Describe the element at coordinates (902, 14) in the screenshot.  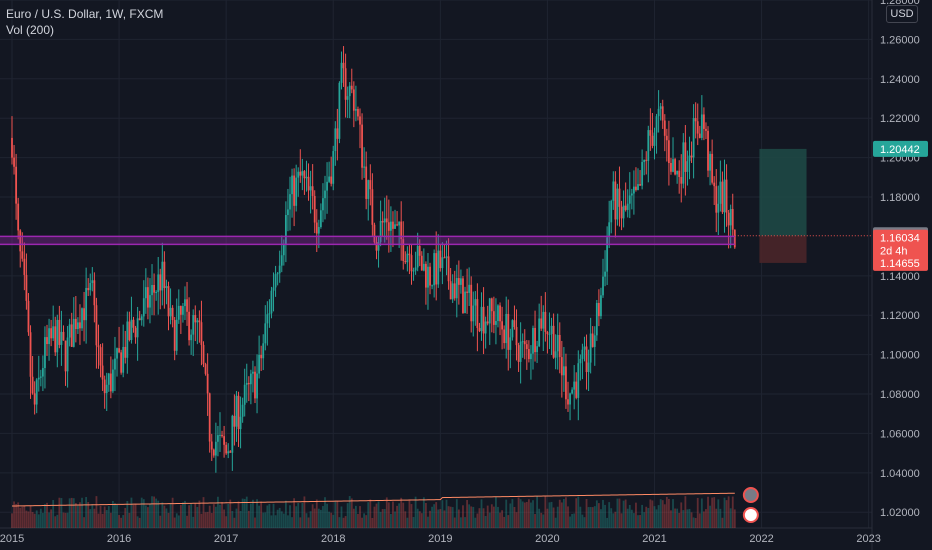
I see `currency-button: USD` at that location.